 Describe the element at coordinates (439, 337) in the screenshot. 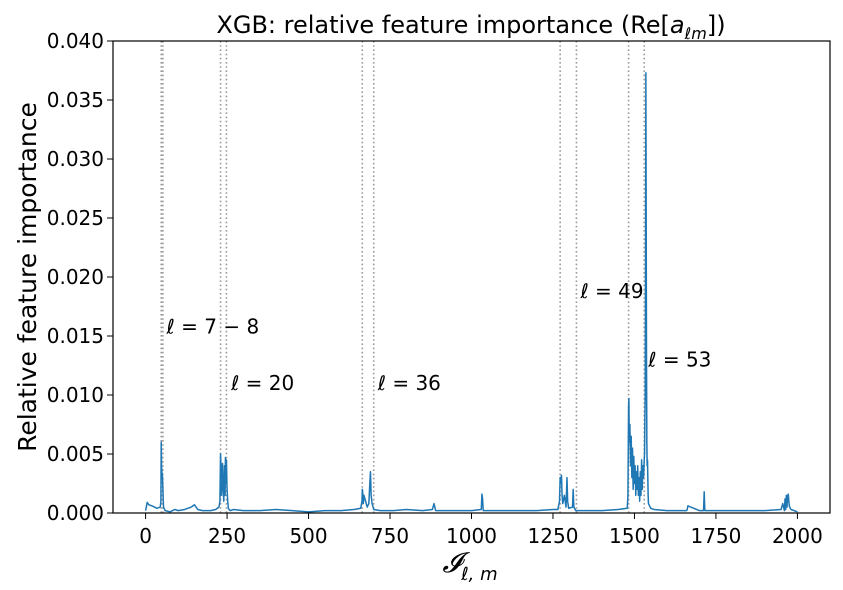

I see `annotations: ℓ = 7 − 8 ℓ = 20 ℓ = 36 ℓ = 49 ℓ = 53` at that location.